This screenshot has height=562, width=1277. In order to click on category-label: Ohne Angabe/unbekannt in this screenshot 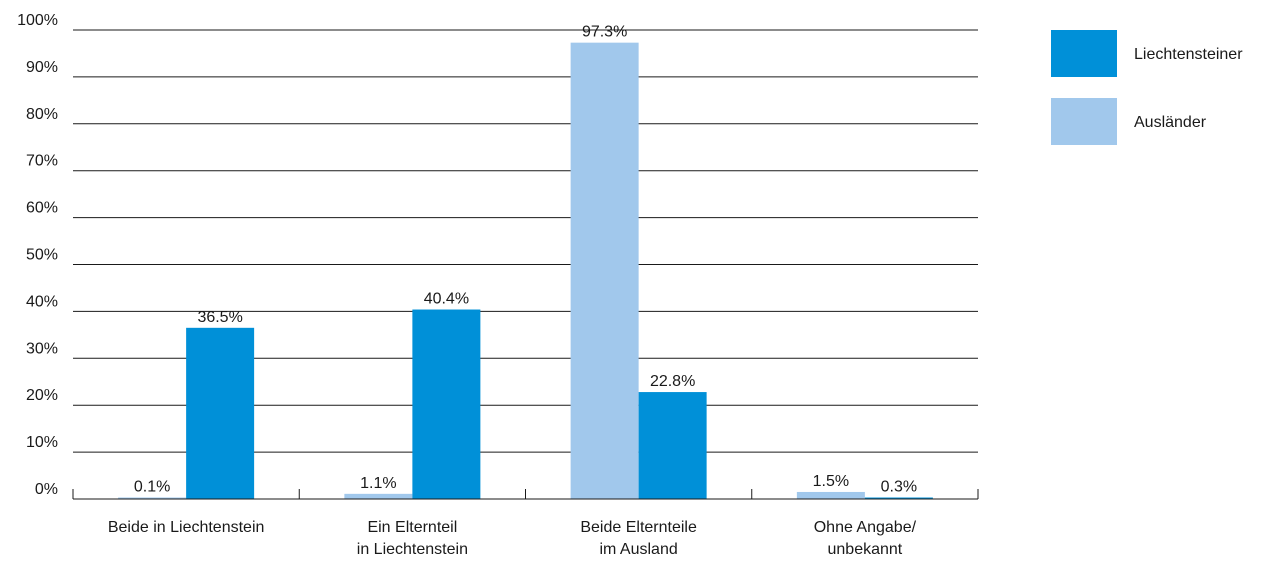, I will do `click(865, 538)`.